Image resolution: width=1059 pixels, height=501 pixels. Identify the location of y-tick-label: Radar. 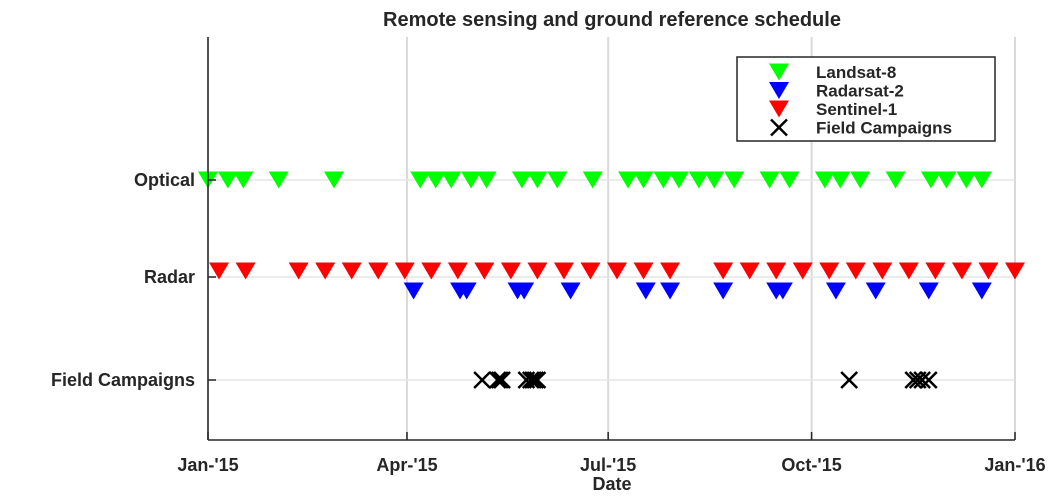
(169, 277).